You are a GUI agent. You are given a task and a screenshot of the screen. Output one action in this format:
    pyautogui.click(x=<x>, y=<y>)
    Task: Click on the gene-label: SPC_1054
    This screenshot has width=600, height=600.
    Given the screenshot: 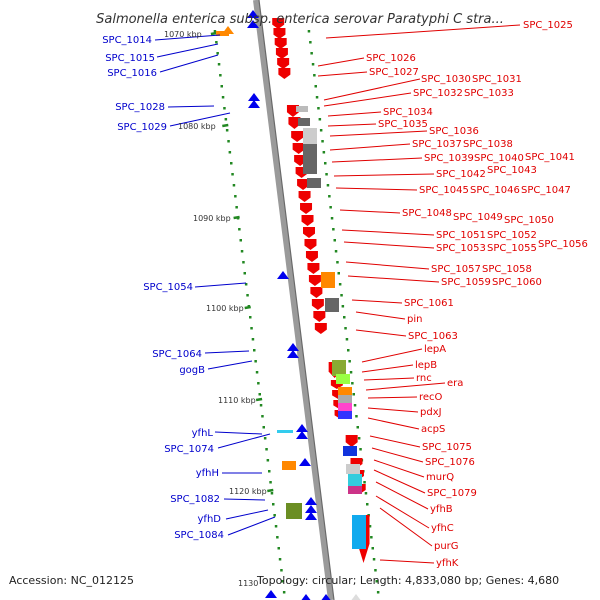 What is the action you would take?
    pyautogui.click(x=168, y=287)
    